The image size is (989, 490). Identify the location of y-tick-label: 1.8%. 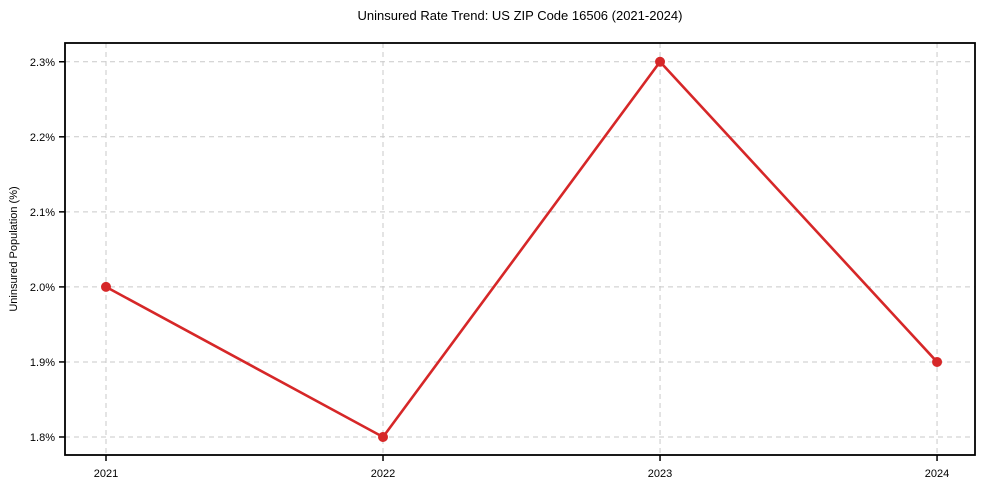
(42, 438).